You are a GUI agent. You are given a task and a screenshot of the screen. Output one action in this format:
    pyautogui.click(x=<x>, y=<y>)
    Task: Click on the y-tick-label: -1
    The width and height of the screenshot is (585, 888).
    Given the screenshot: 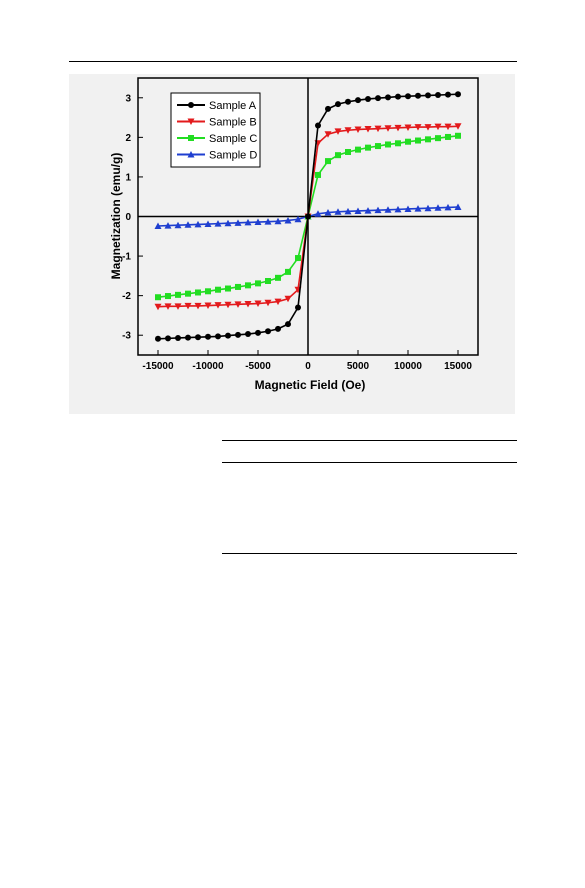 What is the action you would take?
    pyautogui.click(x=126, y=257)
    